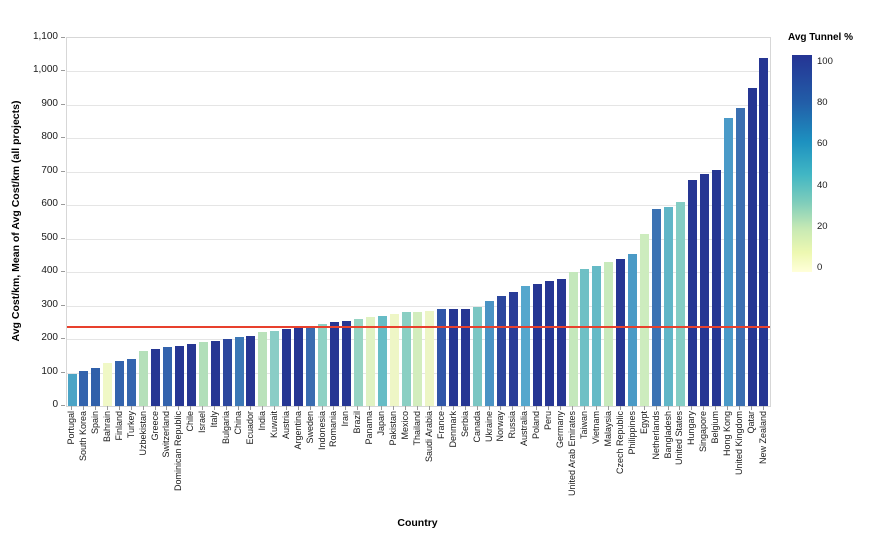 The width and height of the screenshot is (881, 536). I want to click on bar-hungary, so click(692, 293).